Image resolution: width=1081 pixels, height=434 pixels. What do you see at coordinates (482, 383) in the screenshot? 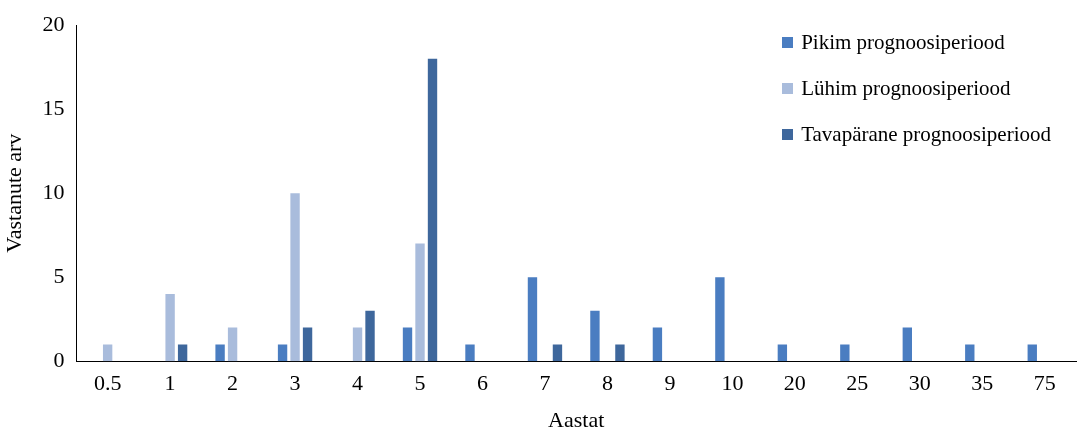
I see `x-tick-label: 6` at bounding box center [482, 383].